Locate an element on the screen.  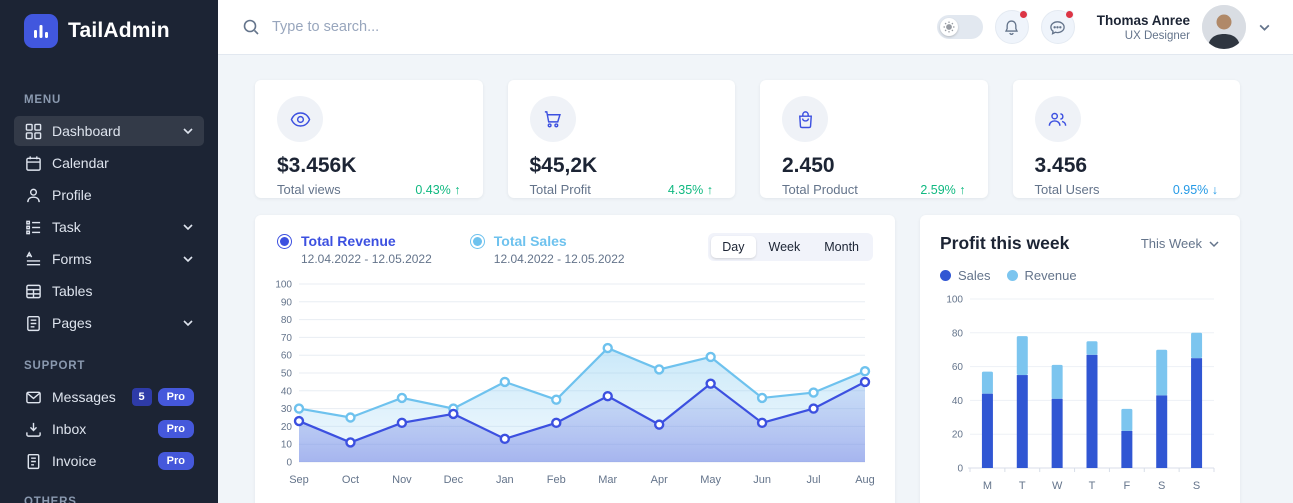
search-icon is located at coordinates (251, 27).